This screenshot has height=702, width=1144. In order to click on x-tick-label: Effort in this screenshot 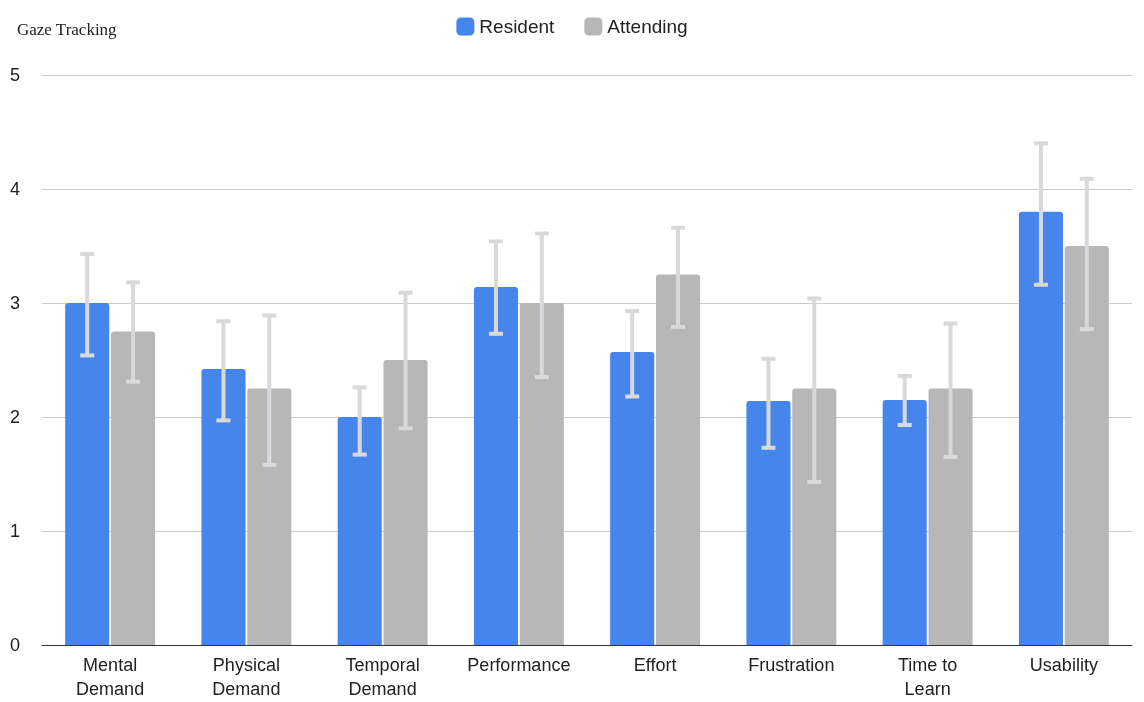, I will do `click(655, 665)`.